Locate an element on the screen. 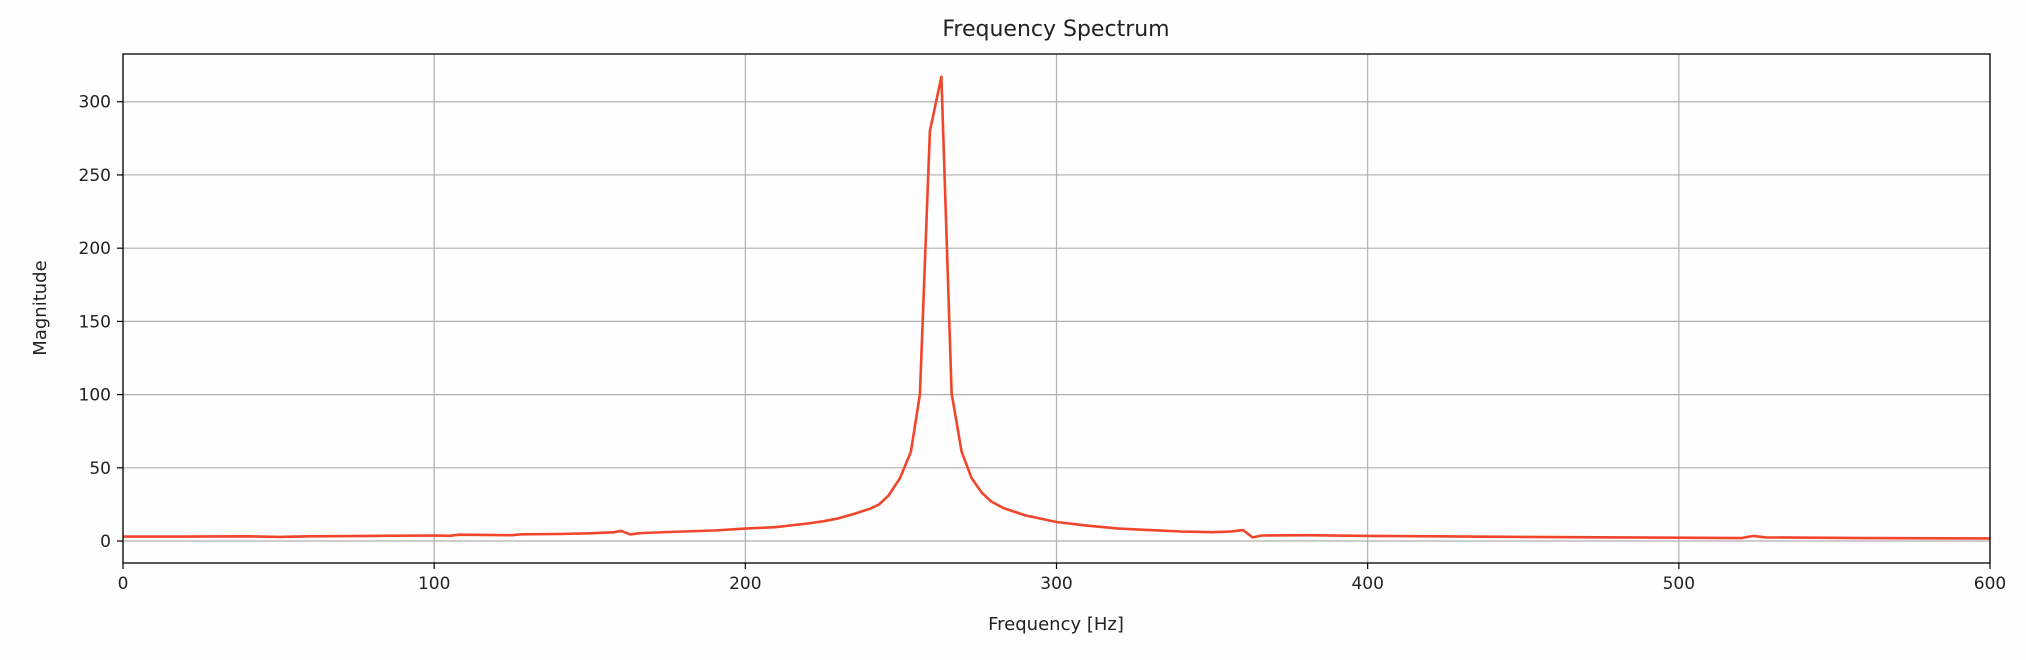 This screenshot has height=660, width=2026. chart-title: Frequency Spectrum is located at coordinates (1055, 29).